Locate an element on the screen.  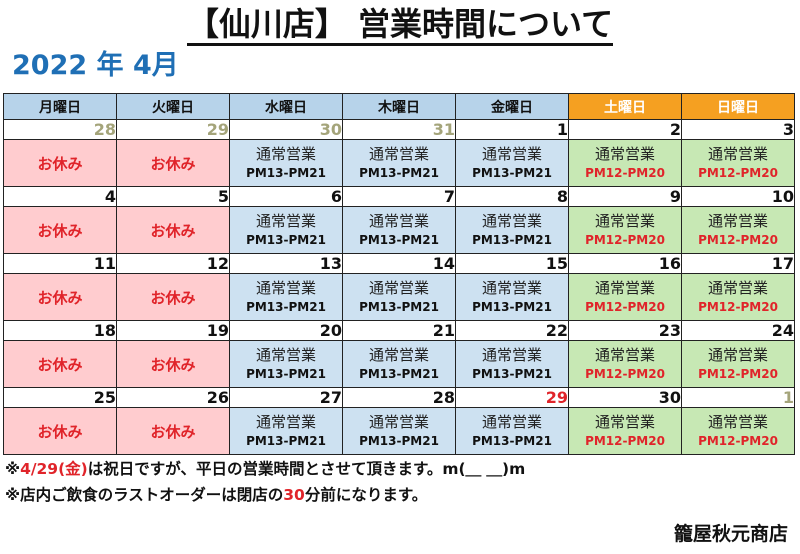
weekday-header: 木曜日 is located at coordinates (399, 106).